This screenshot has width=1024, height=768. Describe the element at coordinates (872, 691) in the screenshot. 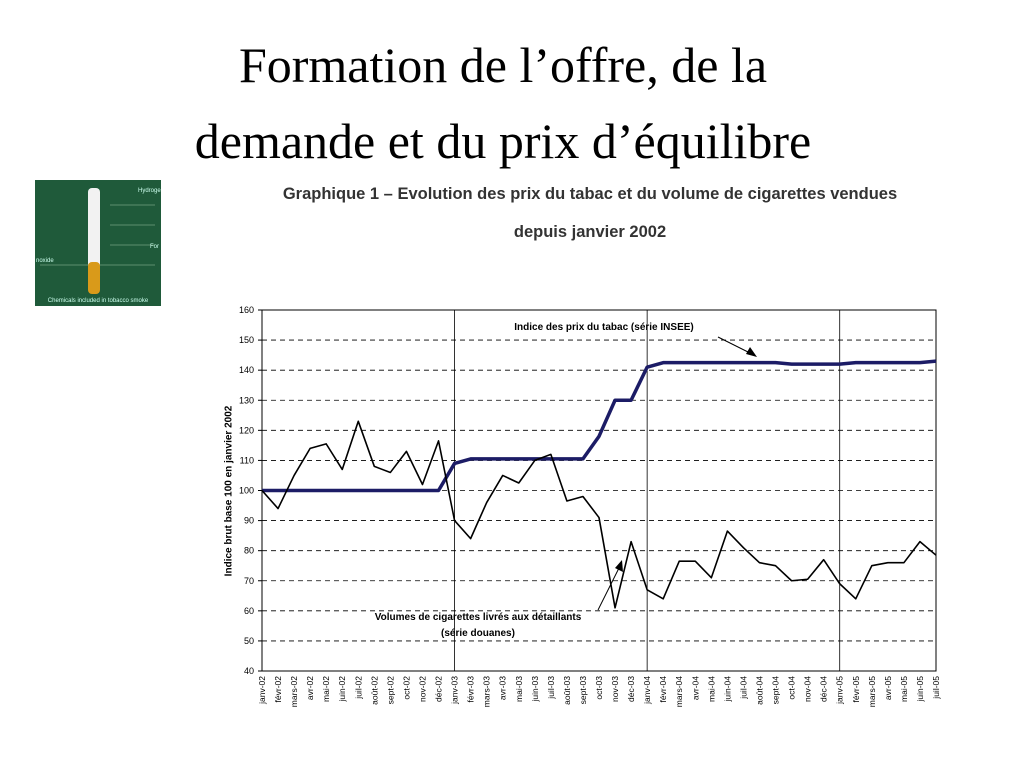

I see `x-tick-label: mars-05` at that location.